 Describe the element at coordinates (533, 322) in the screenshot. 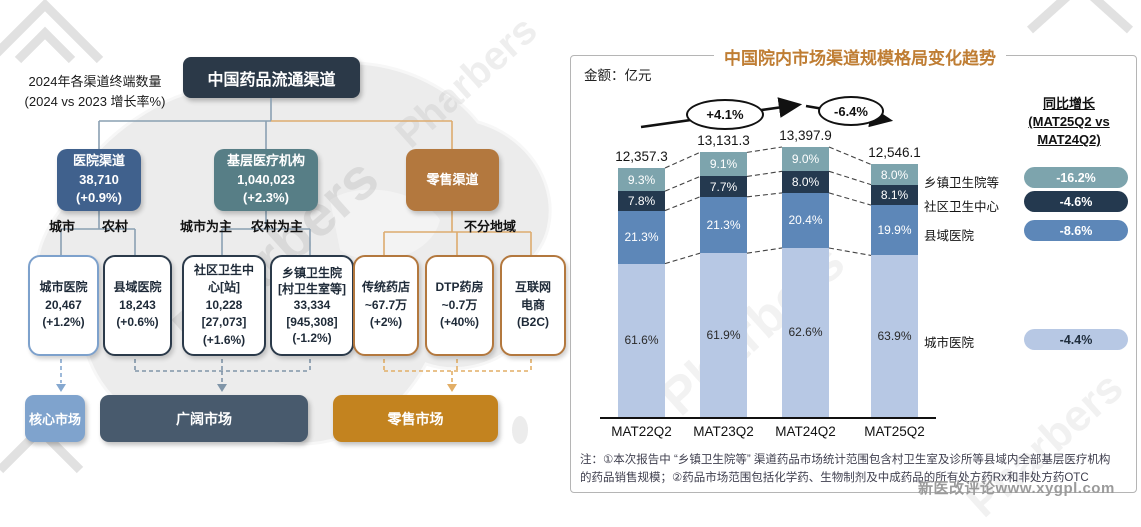

I see `term-line: (B2C)` at that location.